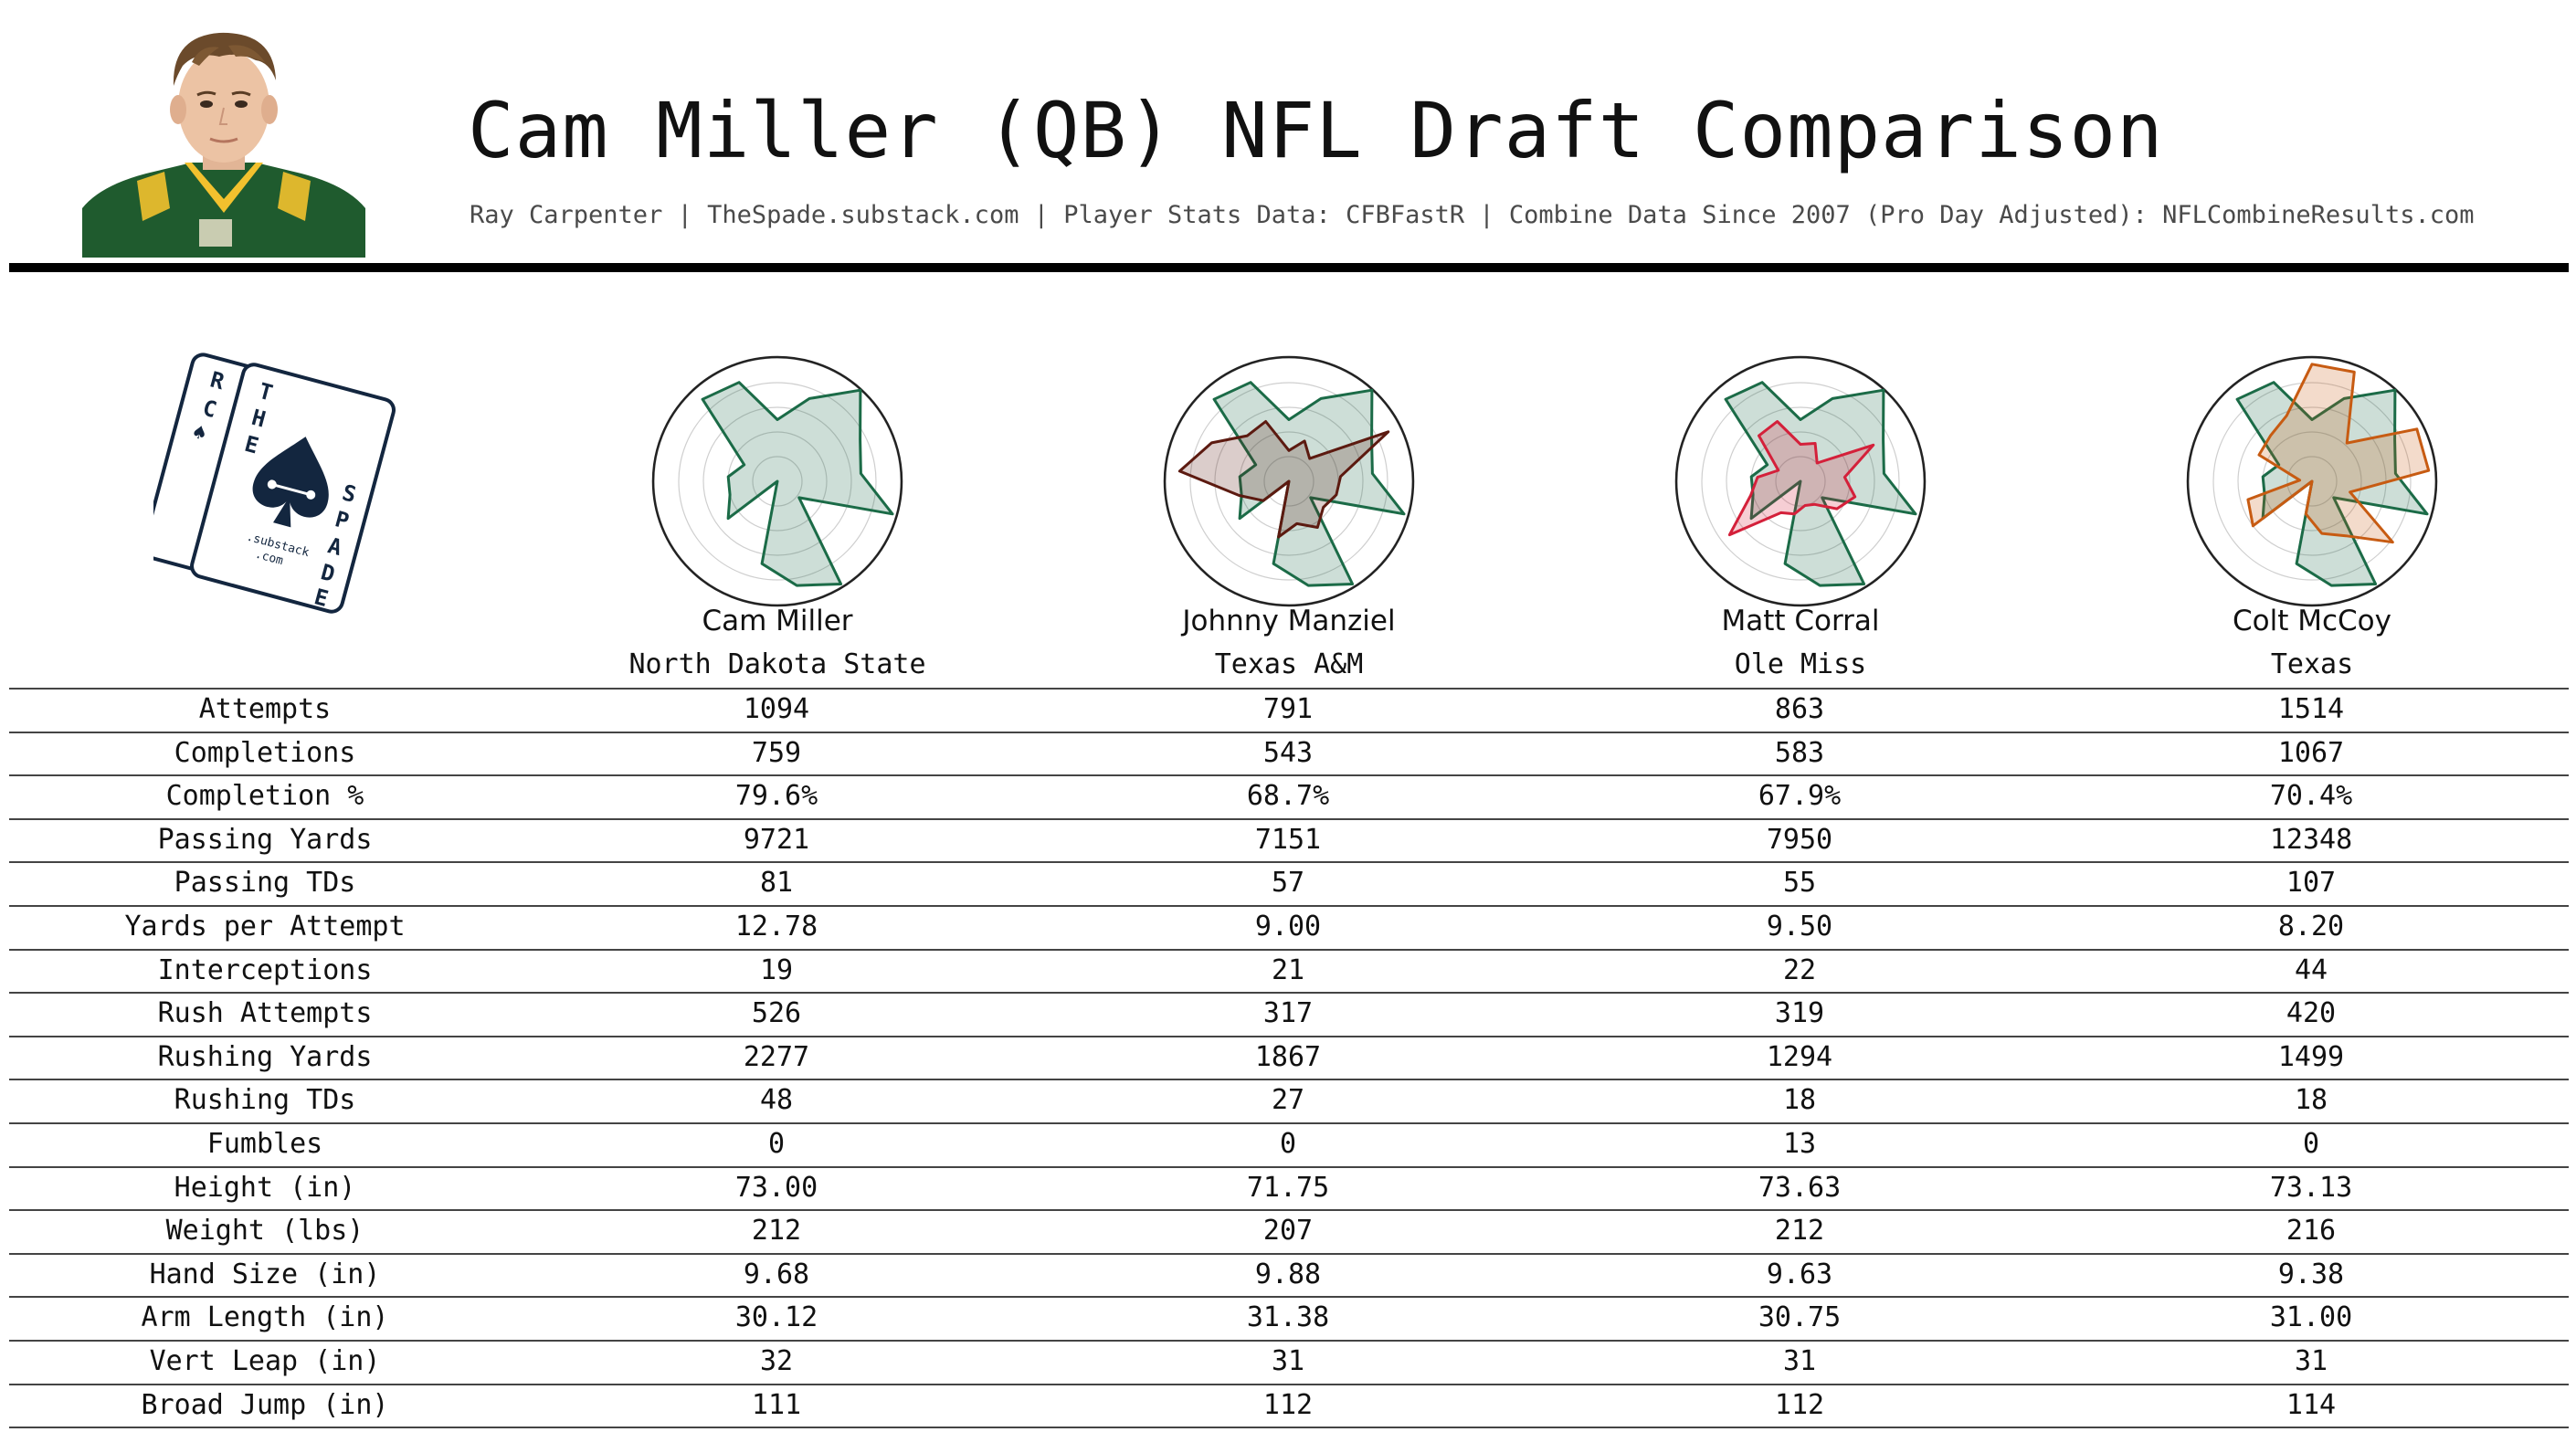 The image size is (2576, 1432). I want to click on table-cell: 9721, so click(776, 839).